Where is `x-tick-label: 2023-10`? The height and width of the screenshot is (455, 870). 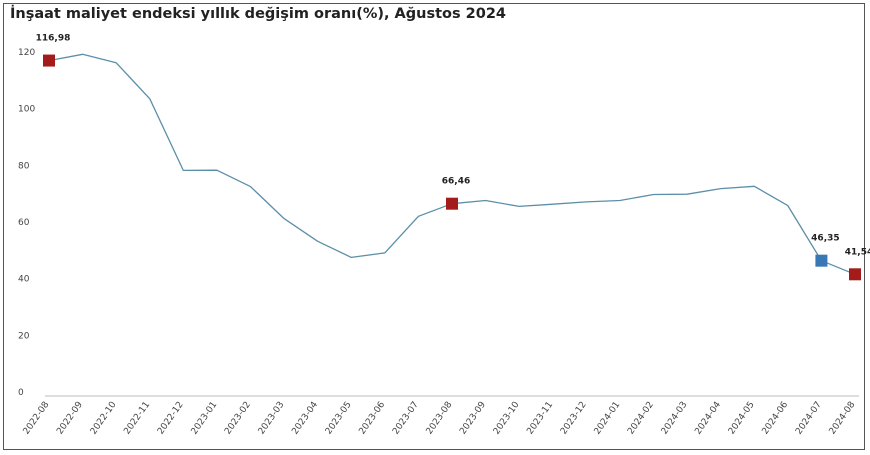 x-tick-label: 2023-10 is located at coordinates (507, 418).